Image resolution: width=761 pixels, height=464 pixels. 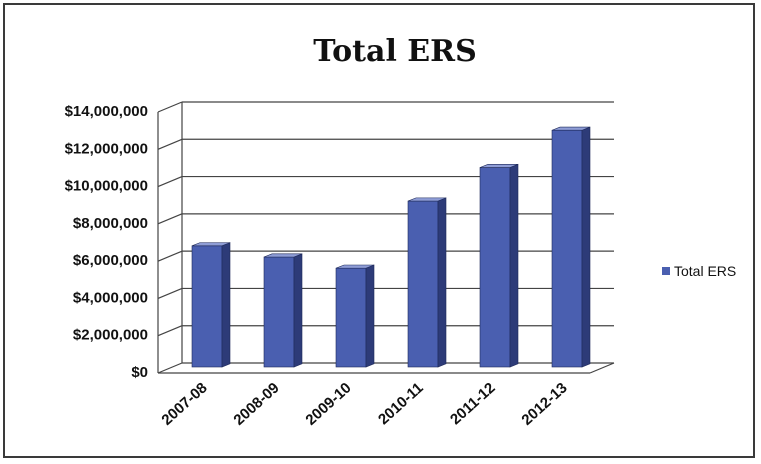 What do you see at coordinates (110, 335) in the screenshot?
I see `y-tick-label: $2,000,000` at bounding box center [110, 335].